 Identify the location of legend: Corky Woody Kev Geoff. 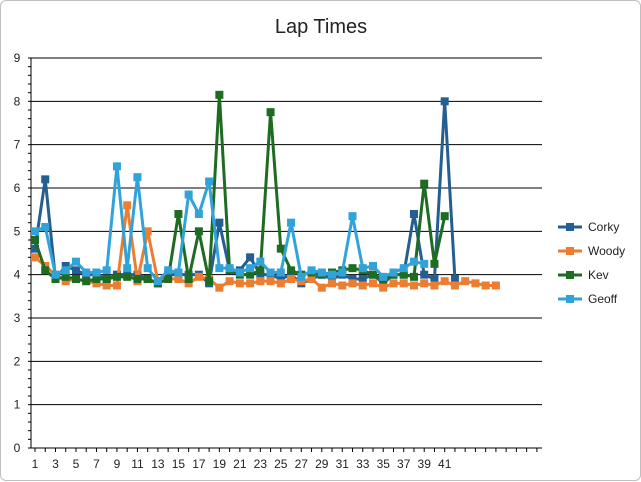
(591, 263).